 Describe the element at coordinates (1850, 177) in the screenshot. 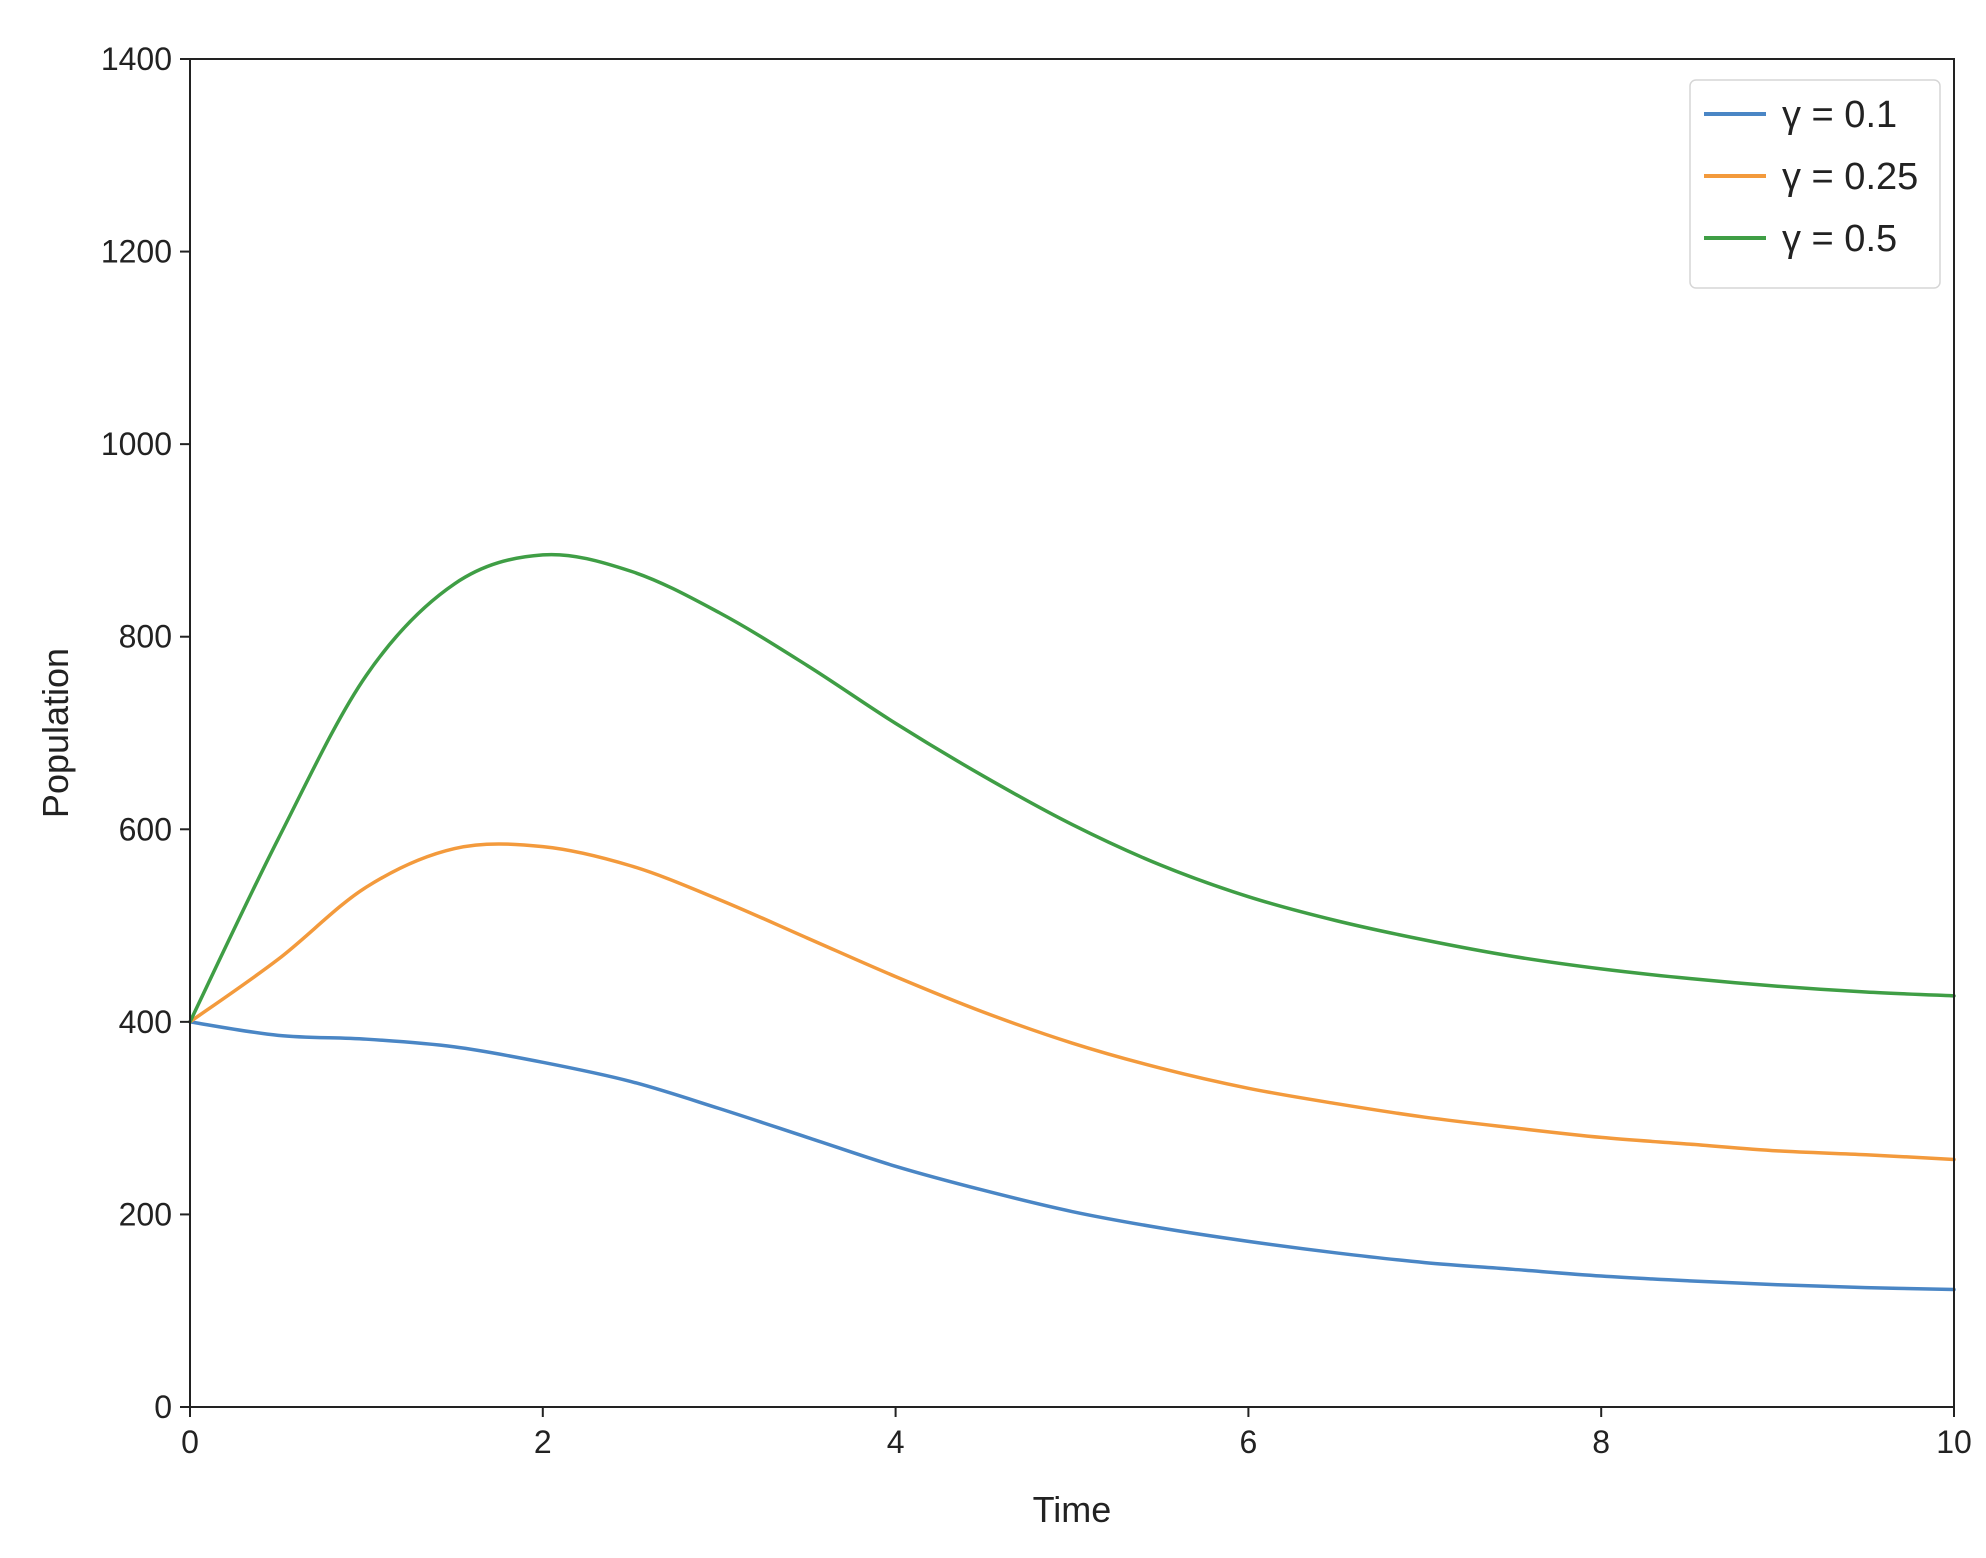

I see `legend-label: γ = 0.25` at that location.